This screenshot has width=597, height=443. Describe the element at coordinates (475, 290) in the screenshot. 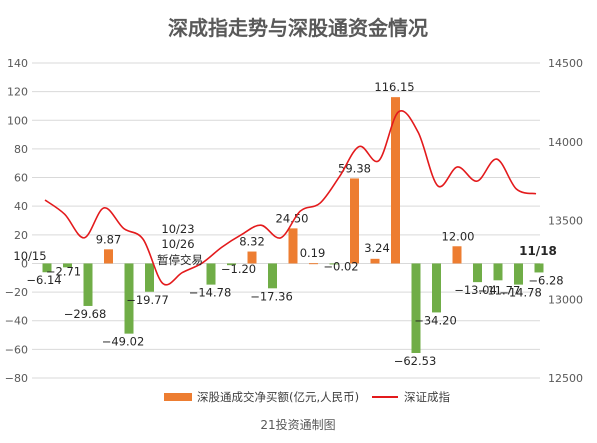

I see `bar-data-label: −13.04` at that location.